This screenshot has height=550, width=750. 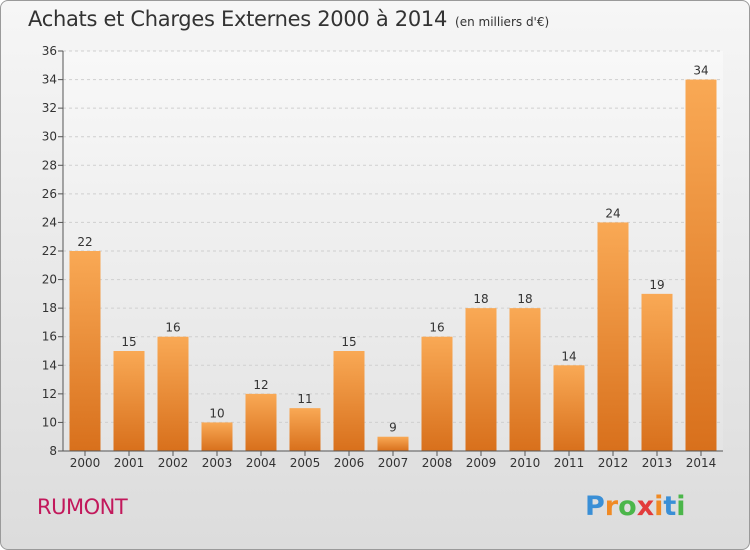 What do you see at coordinates (49, 108) in the screenshot?
I see `y-tick-label: 32` at bounding box center [49, 108].